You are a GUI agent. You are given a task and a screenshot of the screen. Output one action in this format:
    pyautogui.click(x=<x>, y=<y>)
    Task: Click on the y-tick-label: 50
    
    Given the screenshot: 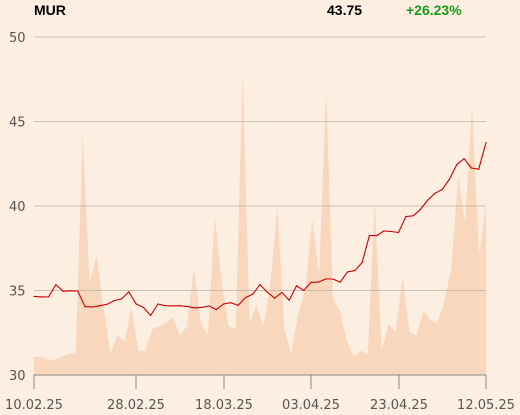 What is the action you would take?
    pyautogui.click(x=17, y=38)
    